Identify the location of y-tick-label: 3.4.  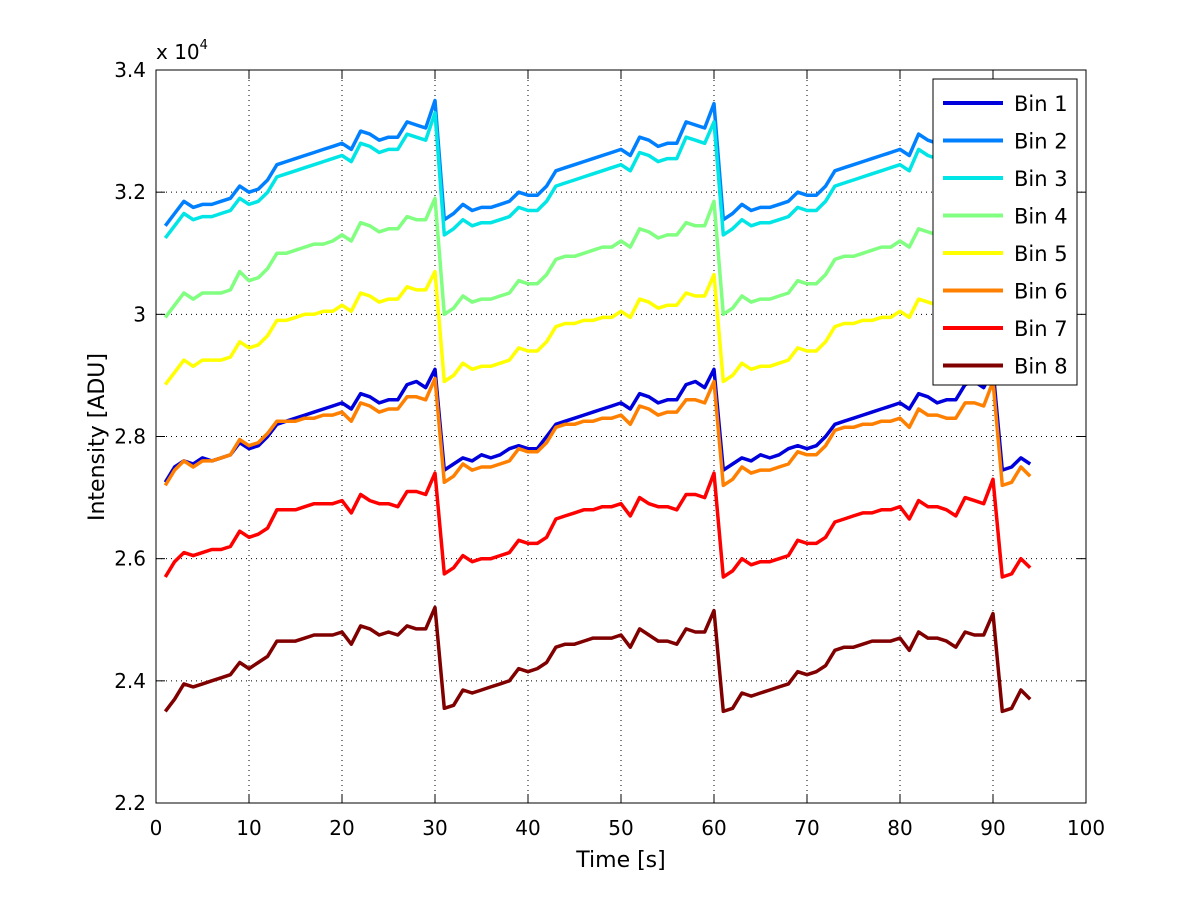
(130, 70).